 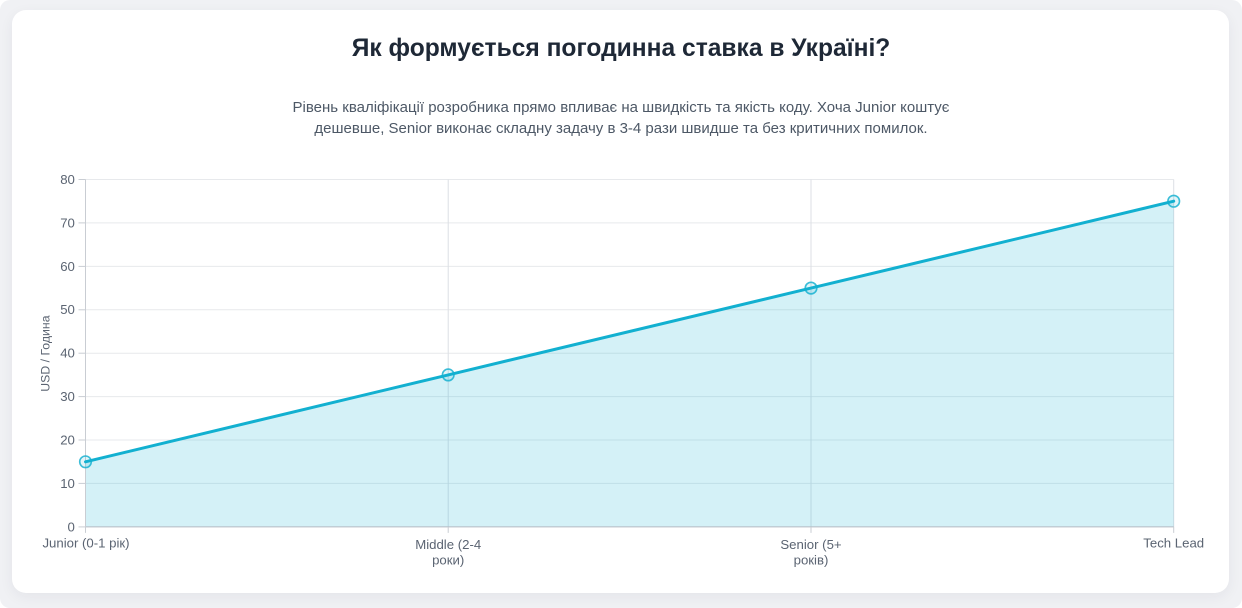 I want to click on svg-text: Junior (0-1 рік), so click(x=85, y=542).